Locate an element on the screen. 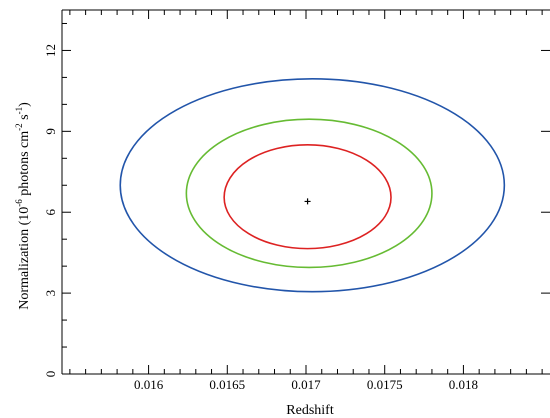 This screenshot has width=550, height=418. x-tick-label: 0.0175 is located at coordinates (385, 384).